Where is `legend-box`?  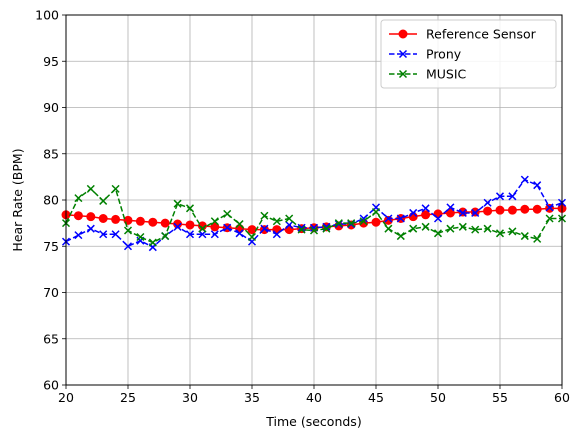 legend-box is located at coordinates (468, 54).